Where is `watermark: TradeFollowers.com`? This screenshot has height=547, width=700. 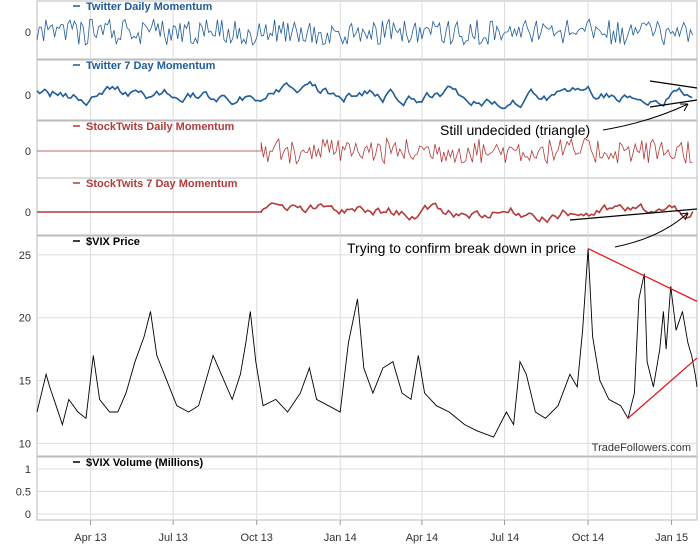 watermark: TradeFollowers.com is located at coordinates (641, 448).